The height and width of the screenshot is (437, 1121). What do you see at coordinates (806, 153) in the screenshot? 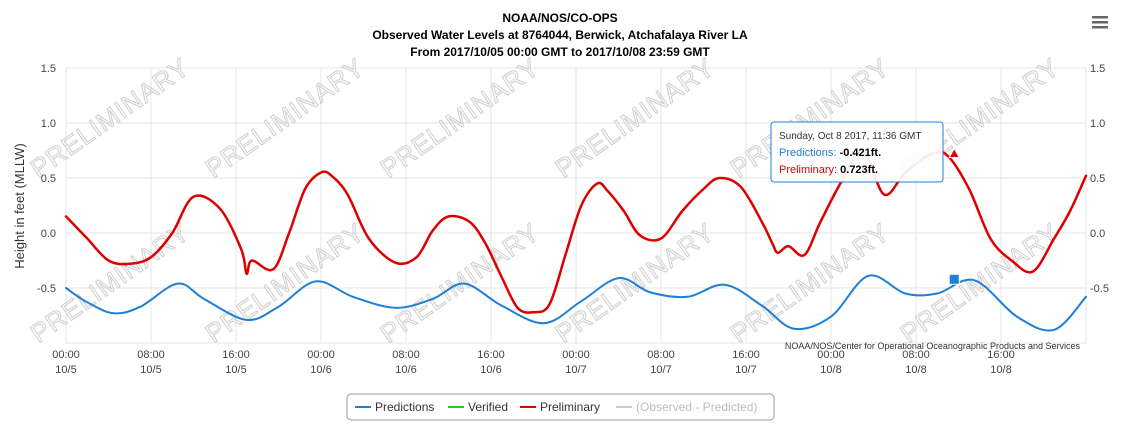
I see `tooltip-predictions-name: Predictions` at bounding box center [806, 153].